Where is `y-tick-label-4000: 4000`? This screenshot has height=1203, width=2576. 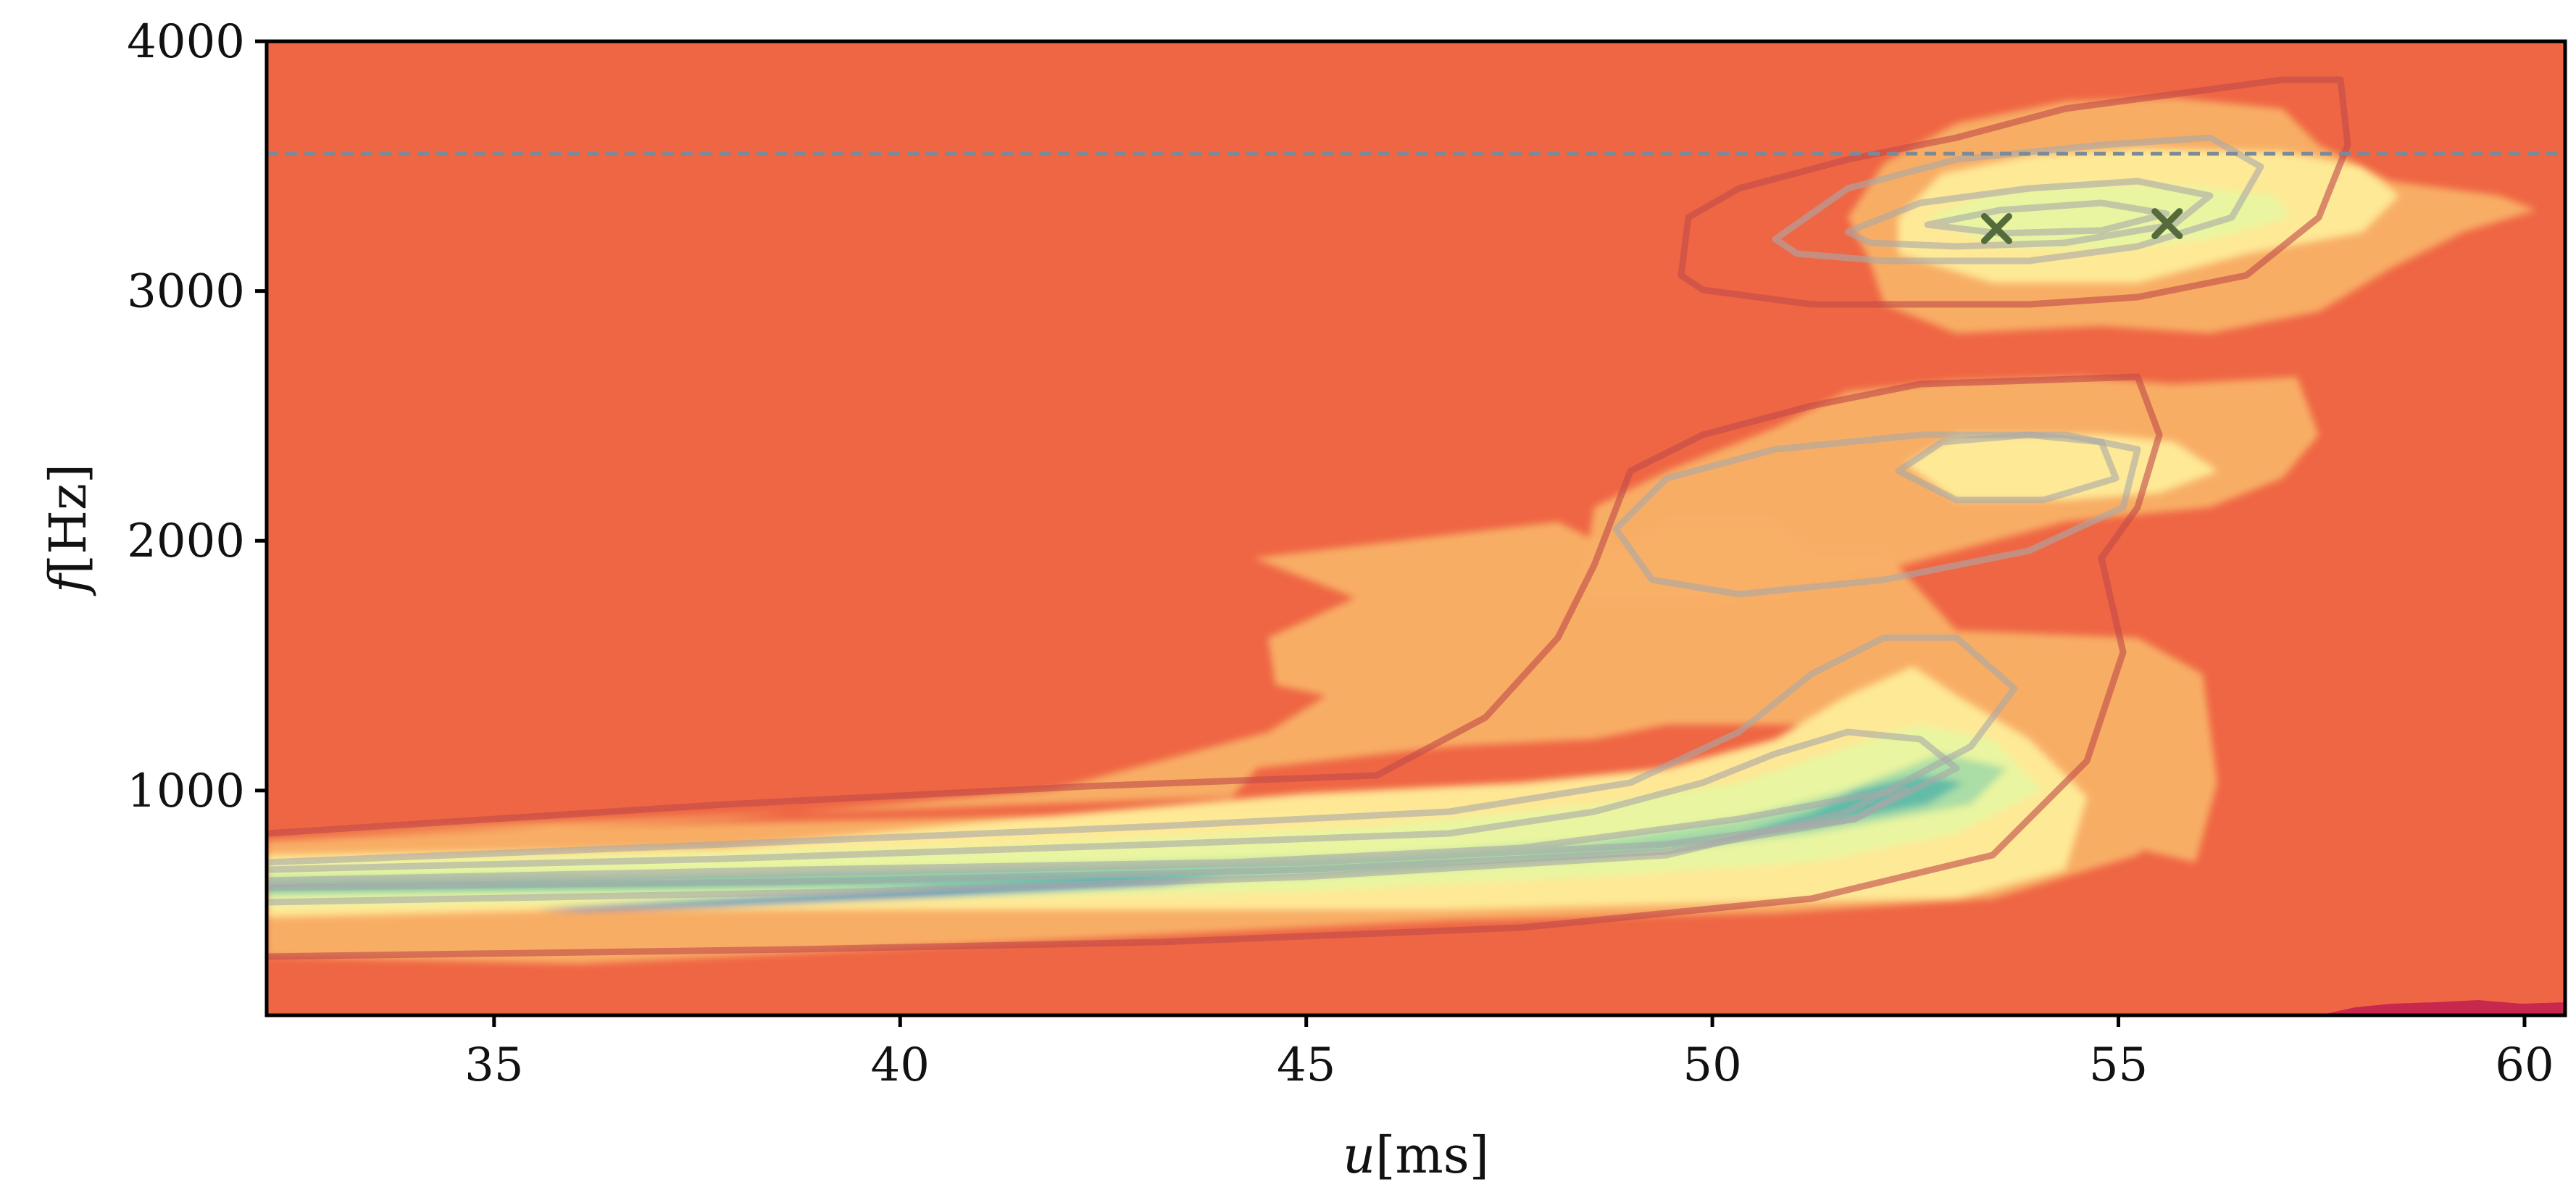 y-tick-label-4000: 4000 is located at coordinates (186, 42).